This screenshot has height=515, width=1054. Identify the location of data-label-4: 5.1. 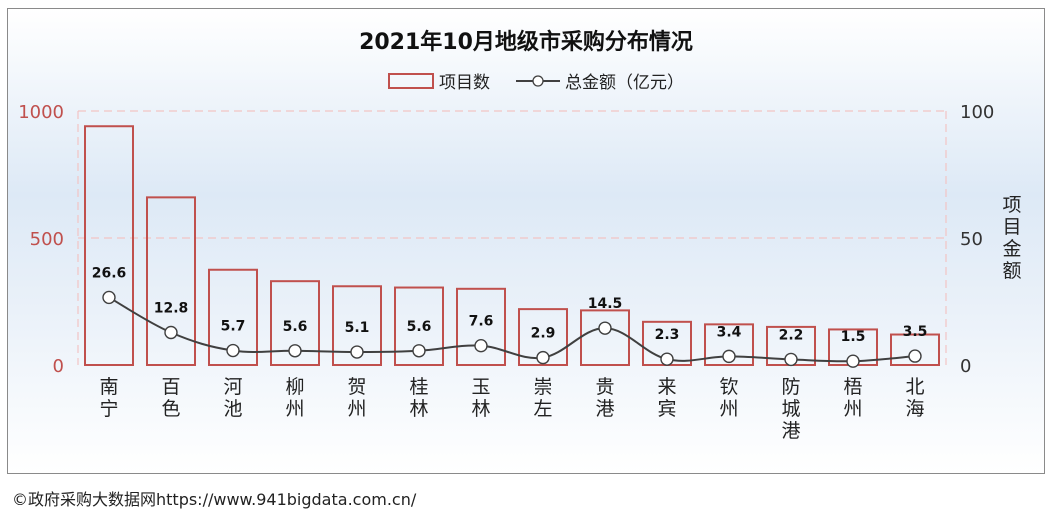
(357, 328).